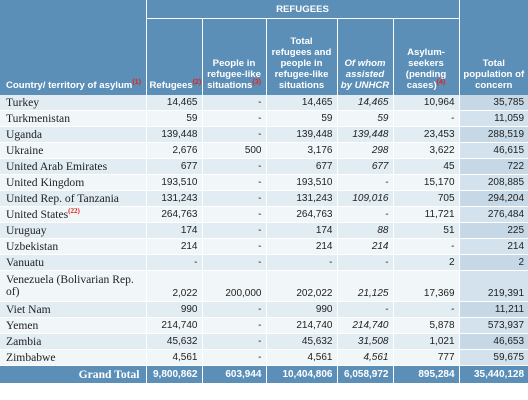  Describe the element at coordinates (73, 246) in the screenshot. I see `country-cell: Uzbekistan` at that location.